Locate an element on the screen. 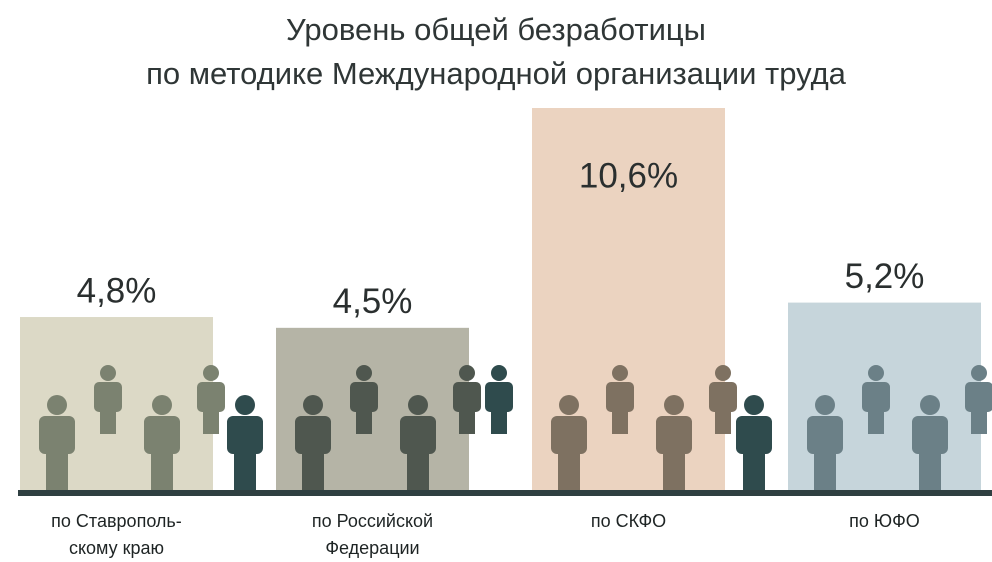  value-label: 5,2% is located at coordinates (885, 276).